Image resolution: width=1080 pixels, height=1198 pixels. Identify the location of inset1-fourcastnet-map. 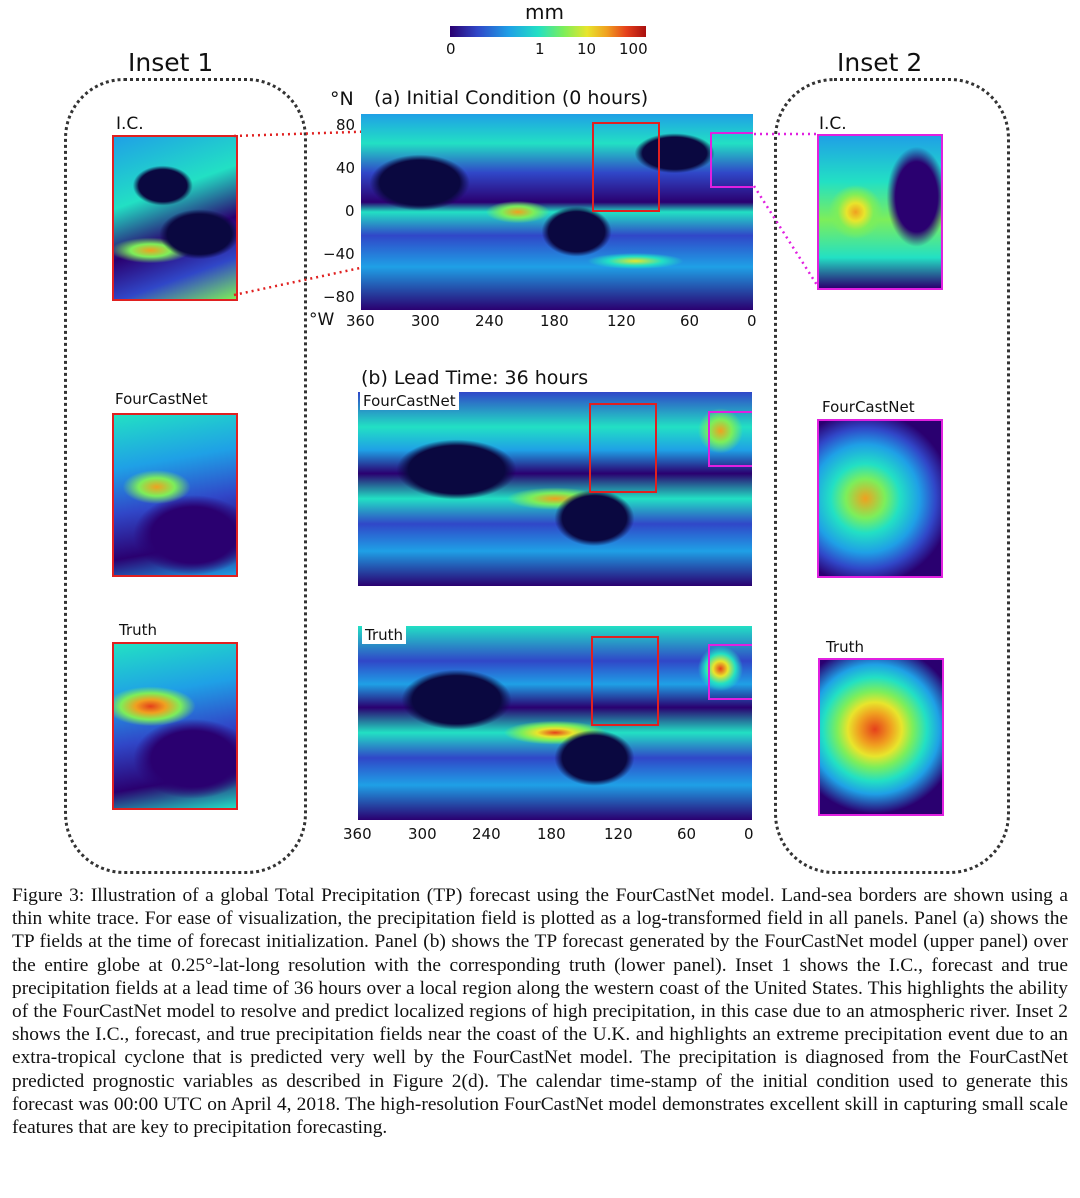
(175, 495).